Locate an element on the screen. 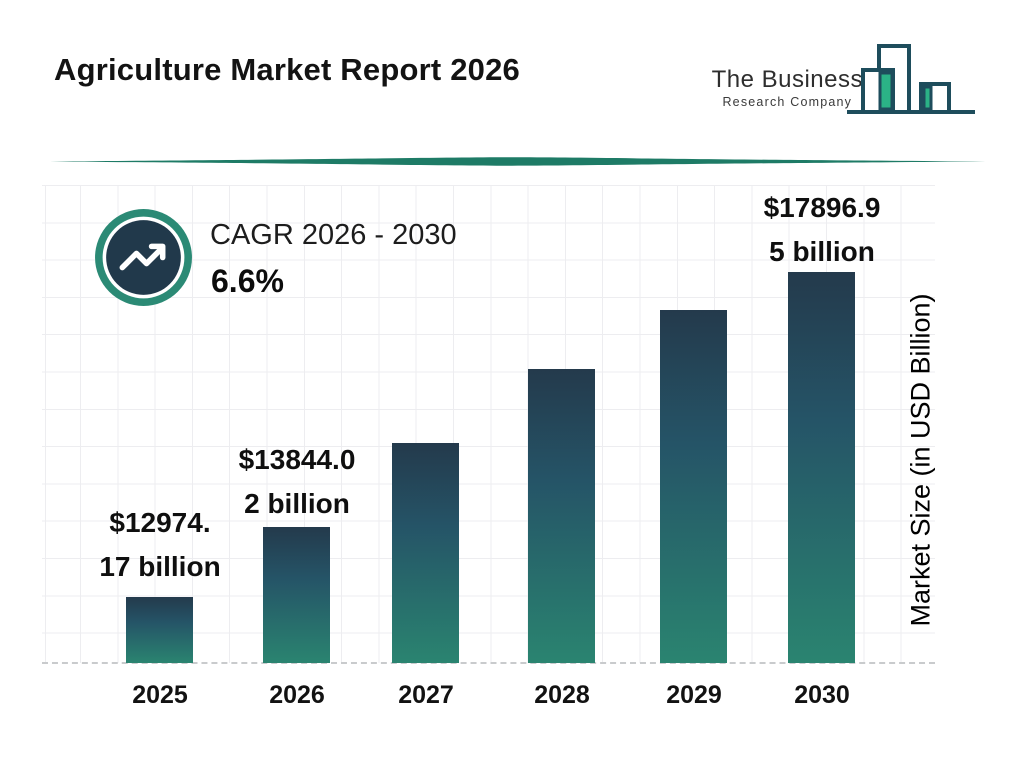  logo-text: The Business Research Company is located at coordinates (787, 87).